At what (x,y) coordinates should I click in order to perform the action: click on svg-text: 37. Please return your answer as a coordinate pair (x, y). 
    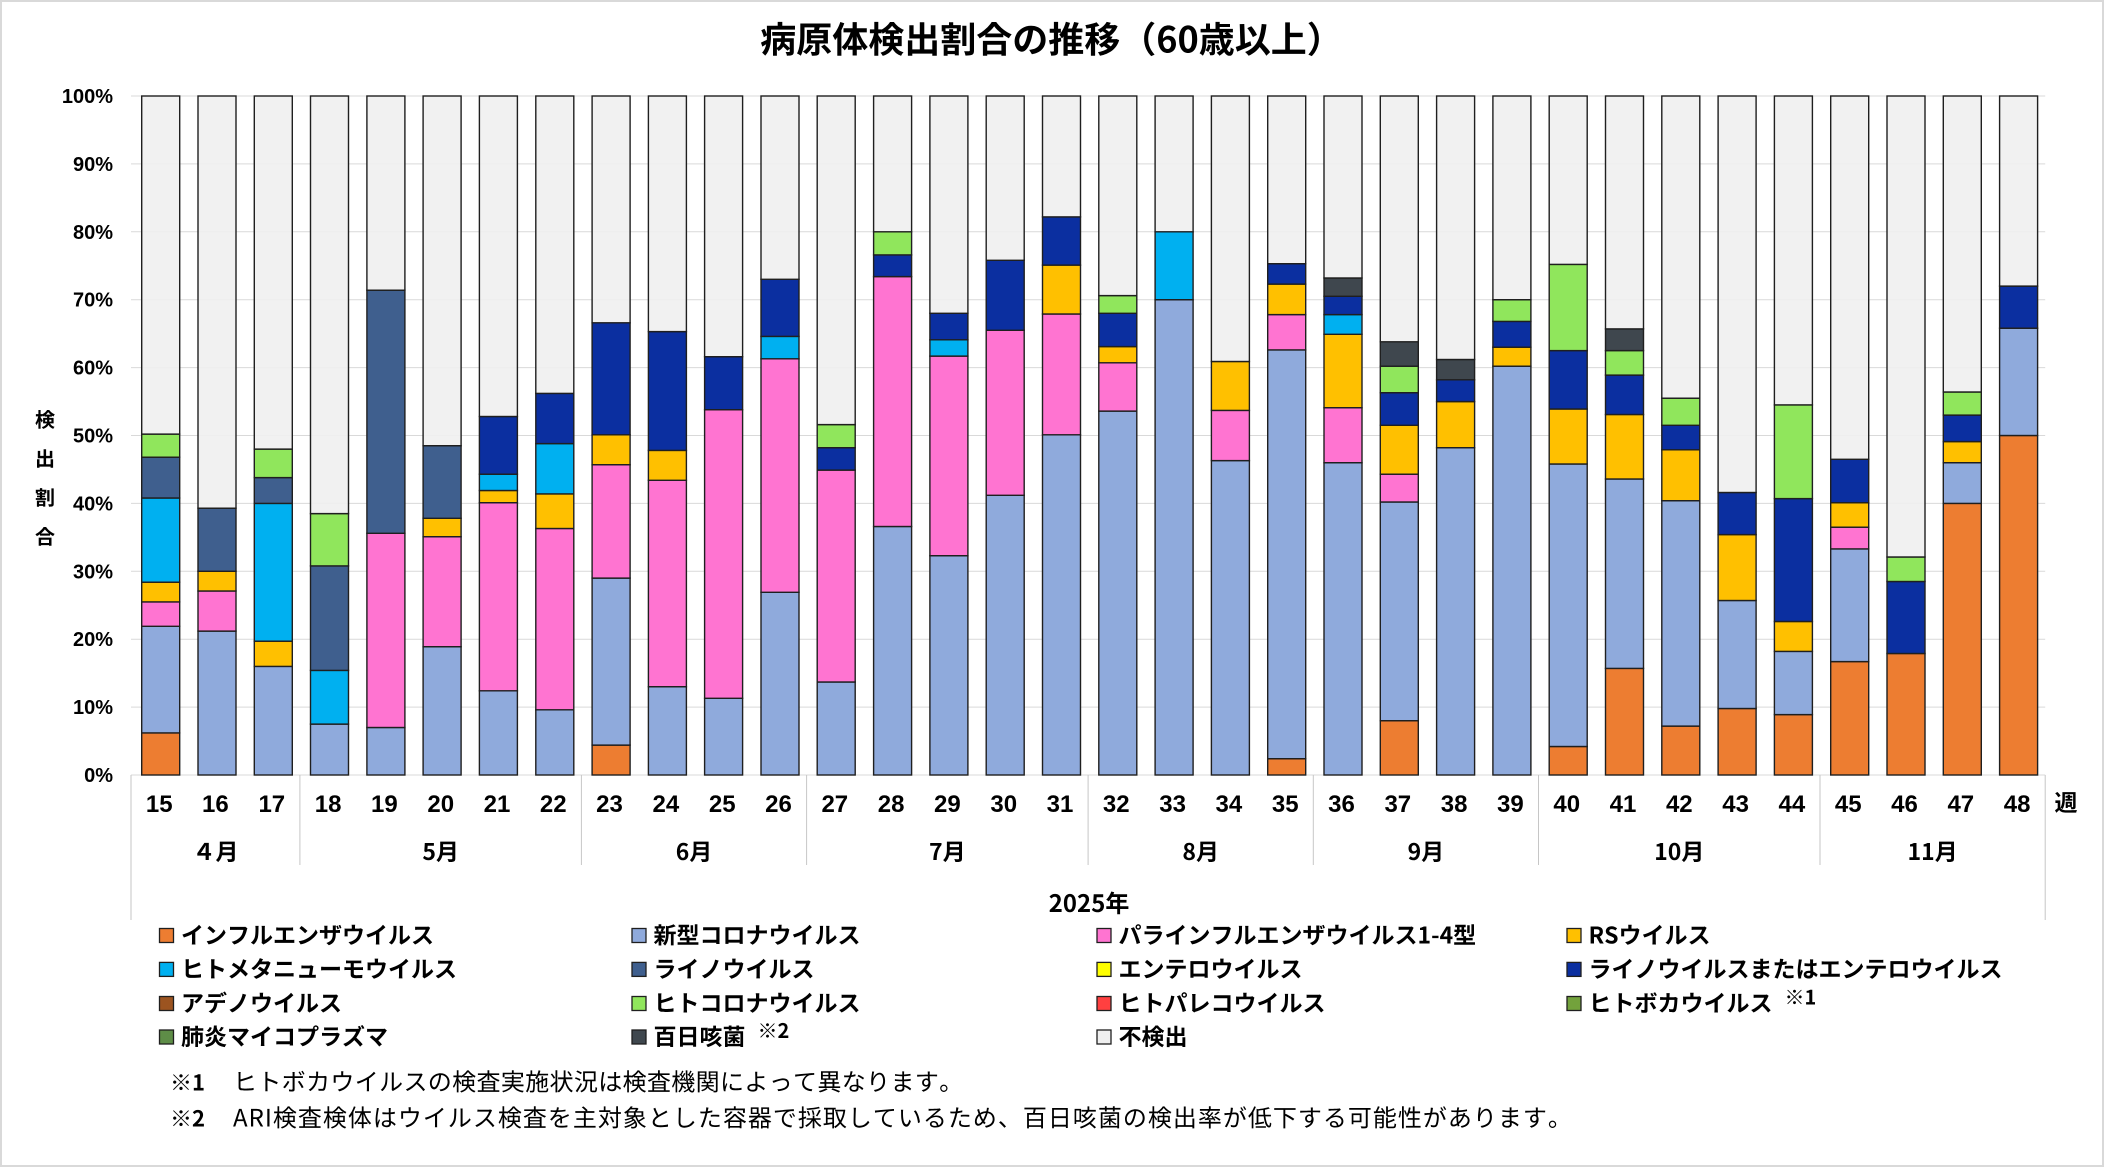
    Looking at the image, I should click on (1397, 804).